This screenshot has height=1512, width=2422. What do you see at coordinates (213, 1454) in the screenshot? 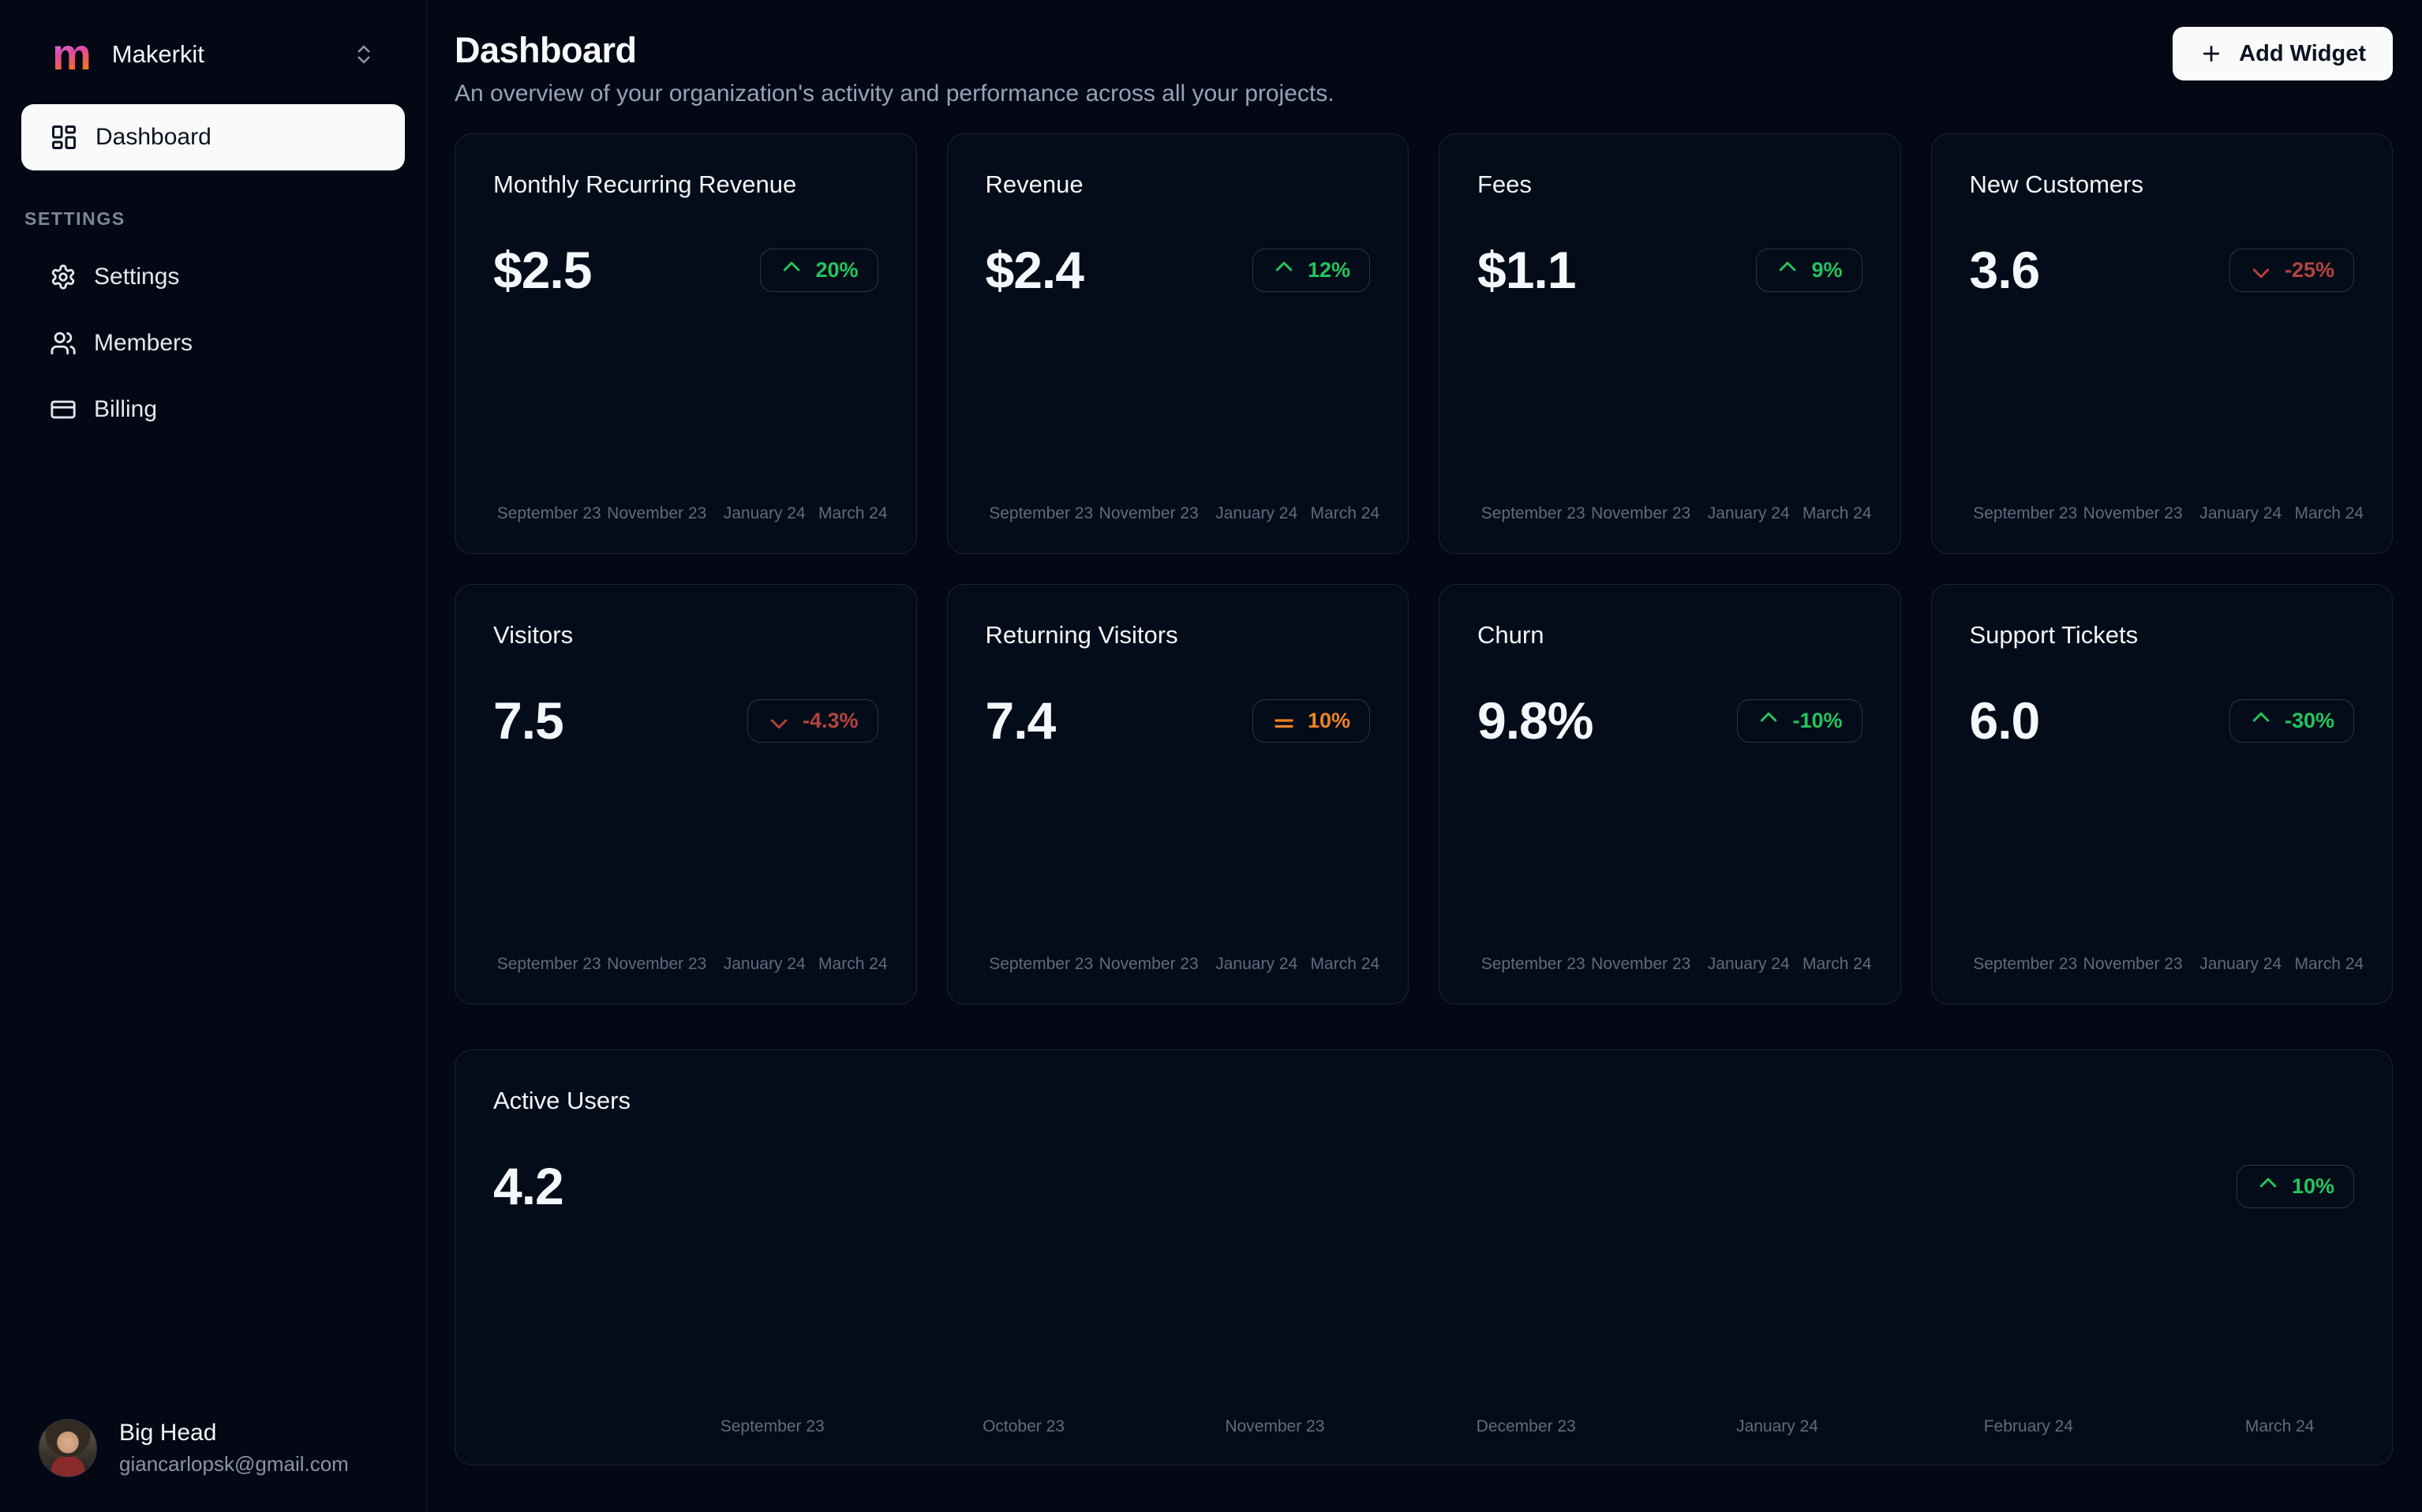
I see `user-menu: Big Head giancarlopsk@gmail.com` at bounding box center [213, 1454].